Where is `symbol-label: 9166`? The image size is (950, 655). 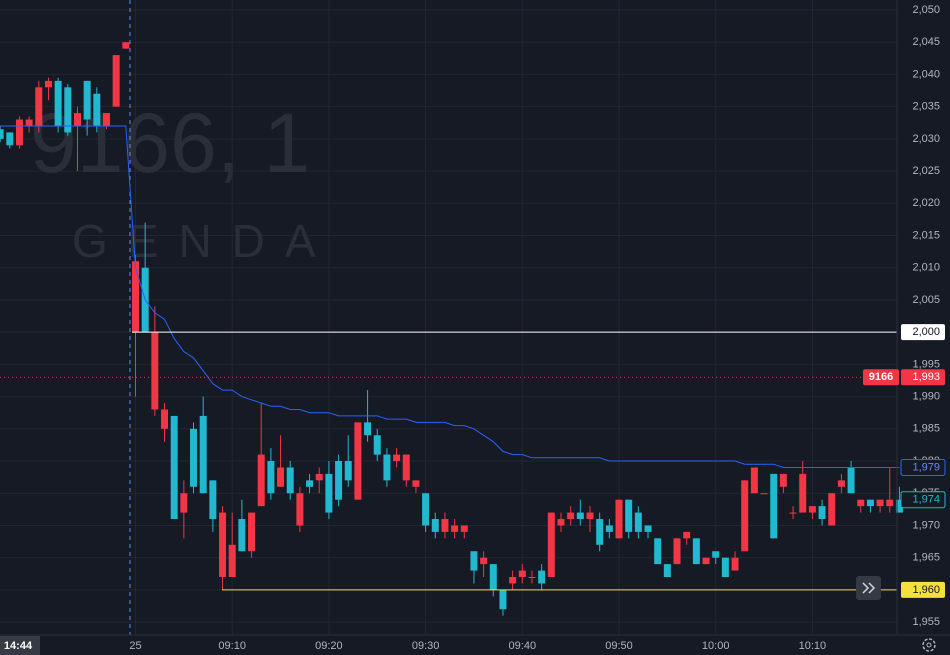 symbol-label: 9166 is located at coordinates (881, 377).